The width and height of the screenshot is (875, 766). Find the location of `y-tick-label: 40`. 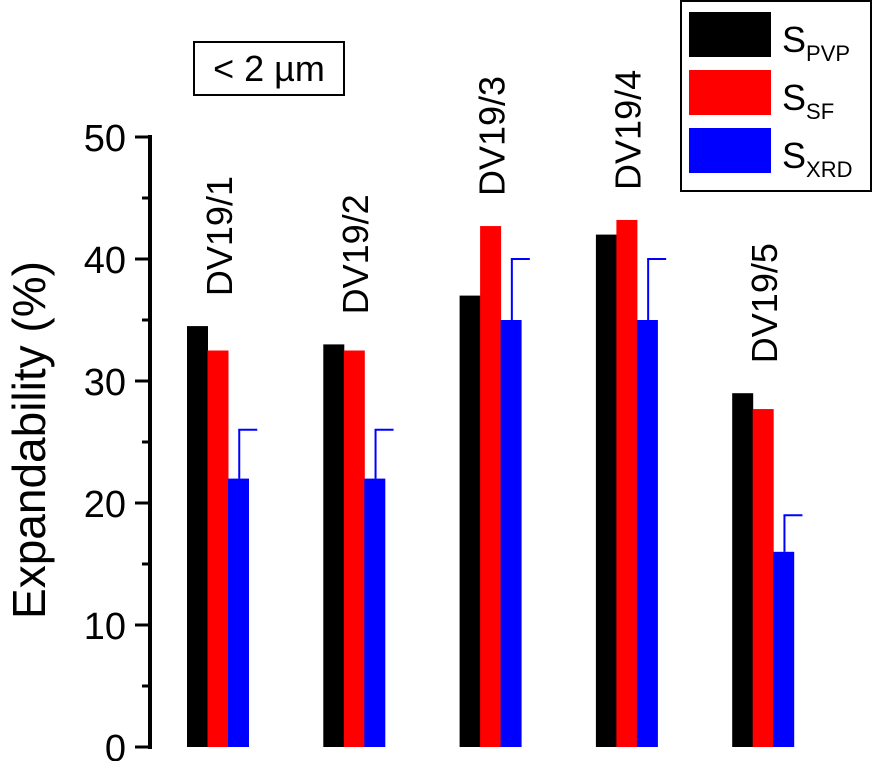

y-tick-label: 40 is located at coordinates (105, 261).